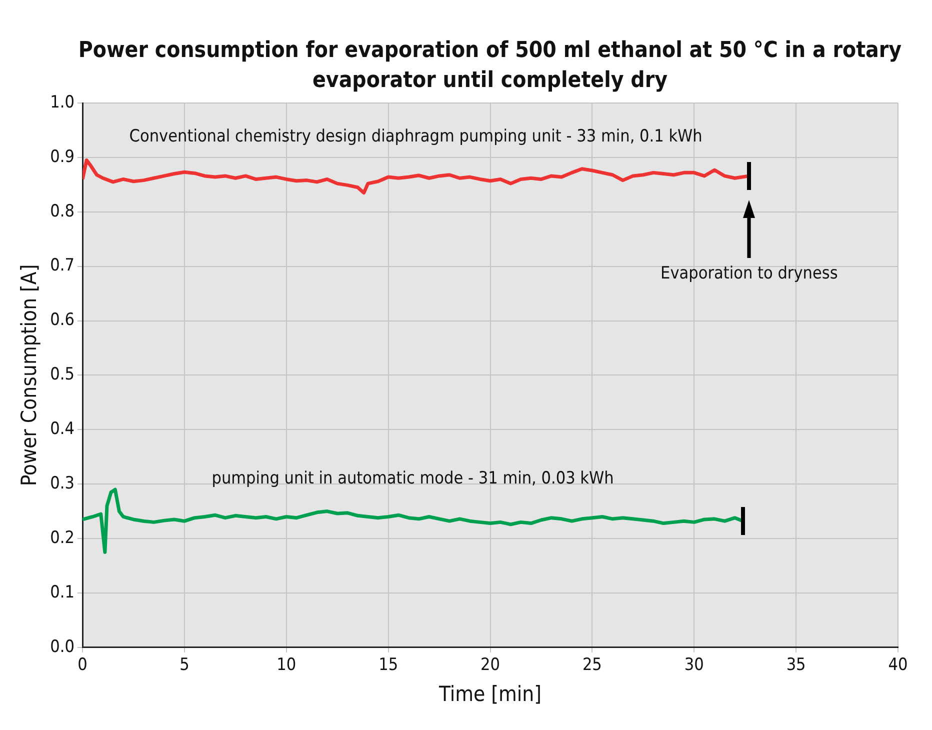 This screenshot has height=730, width=932. What do you see at coordinates (62, 484) in the screenshot?
I see `y-tick-label: 0.3` at bounding box center [62, 484].